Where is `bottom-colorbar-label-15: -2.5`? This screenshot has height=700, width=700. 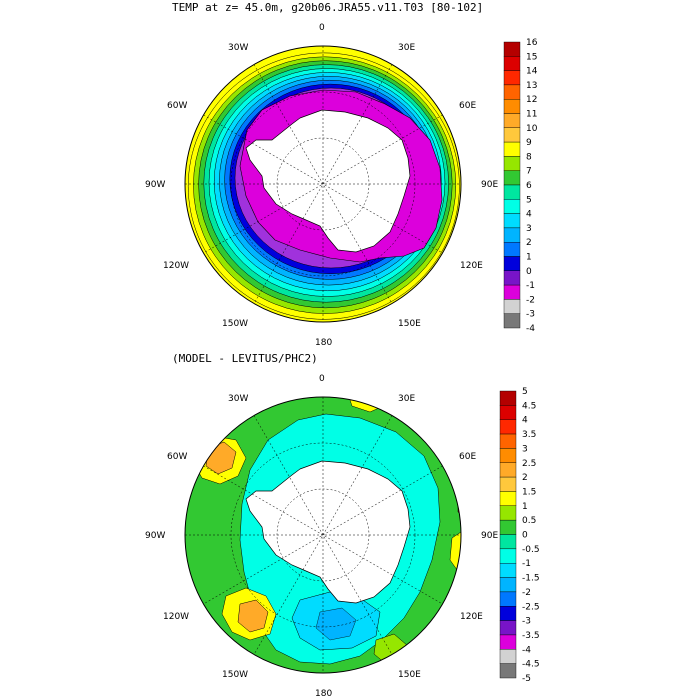 bottom-colorbar-label-15: -2.5 is located at coordinates (531, 607).